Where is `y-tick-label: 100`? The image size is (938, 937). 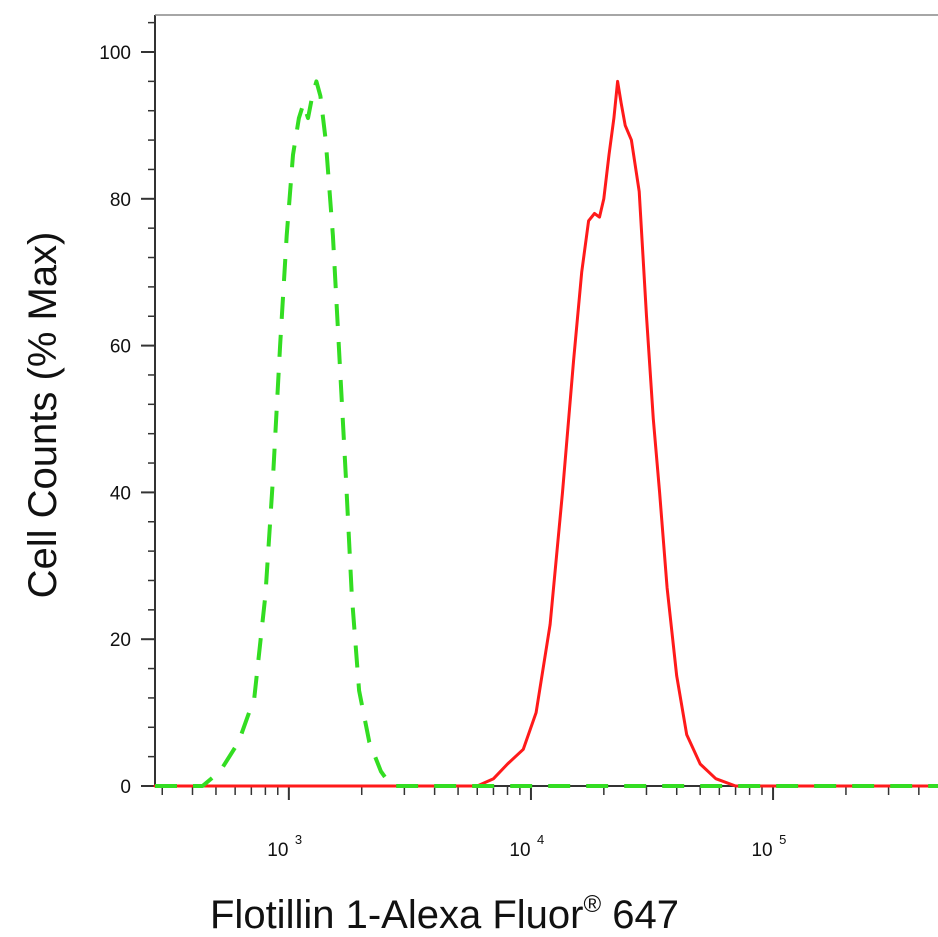
y-tick-label: 100 is located at coordinates (115, 53).